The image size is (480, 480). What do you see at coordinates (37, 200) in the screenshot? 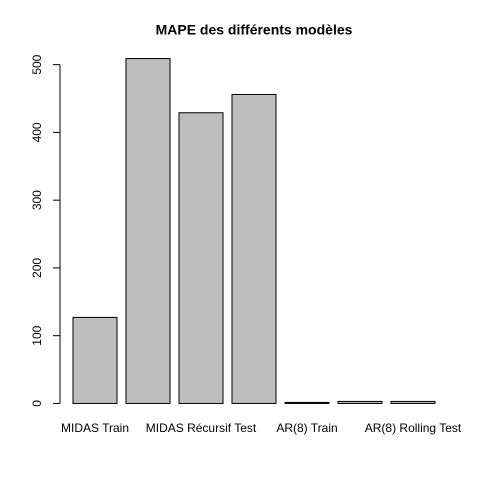
I see `y-tick-label: 300` at bounding box center [37, 200].